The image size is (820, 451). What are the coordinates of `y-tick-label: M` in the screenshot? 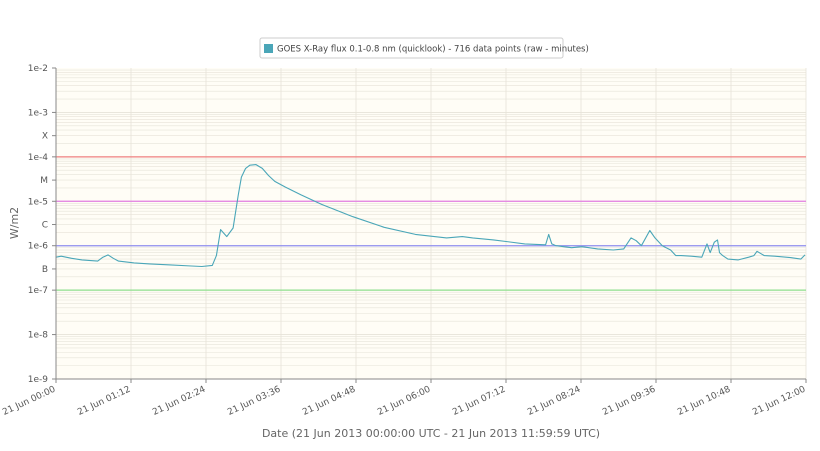 It's located at (44, 181).